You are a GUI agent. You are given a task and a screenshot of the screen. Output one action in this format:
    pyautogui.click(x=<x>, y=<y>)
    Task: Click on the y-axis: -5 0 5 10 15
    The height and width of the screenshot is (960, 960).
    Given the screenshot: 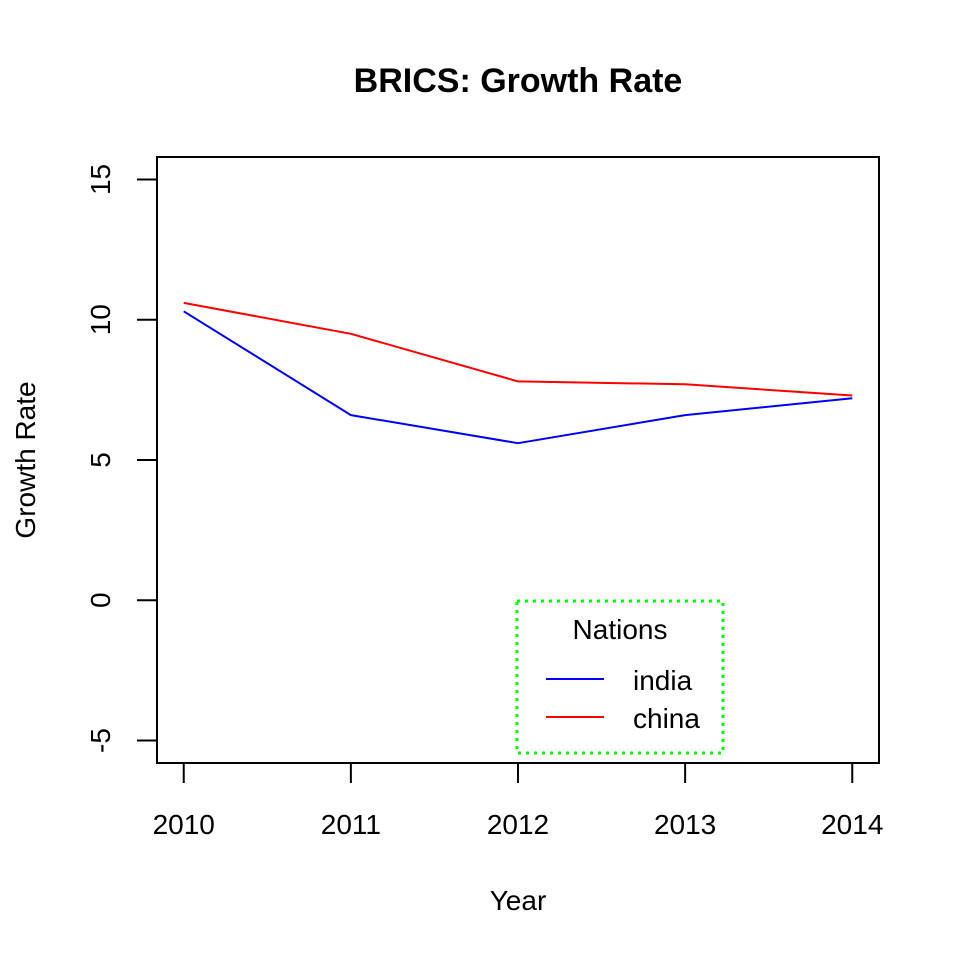 What is the action you would take?
    pyautogui.click(x=121, y=458)
    